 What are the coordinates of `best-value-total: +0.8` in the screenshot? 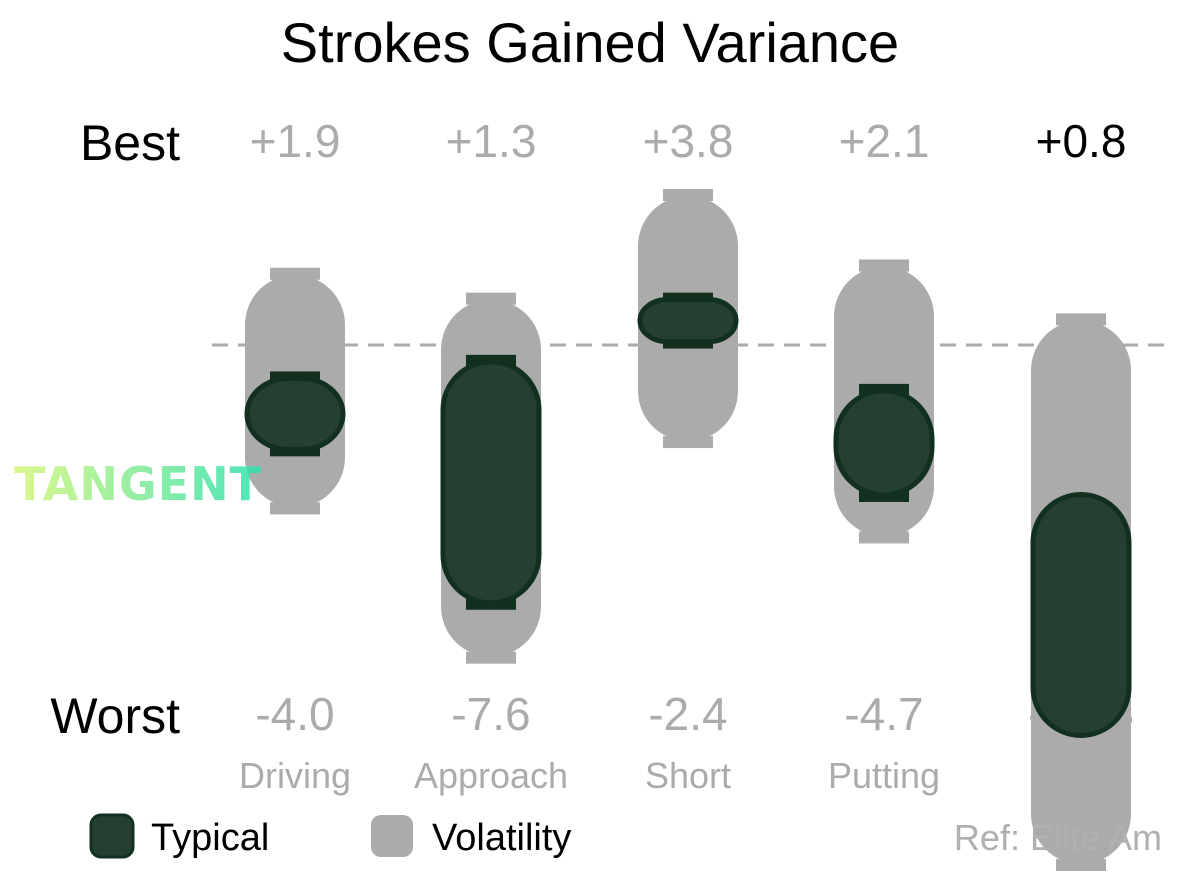 It's located at (1081, 141).